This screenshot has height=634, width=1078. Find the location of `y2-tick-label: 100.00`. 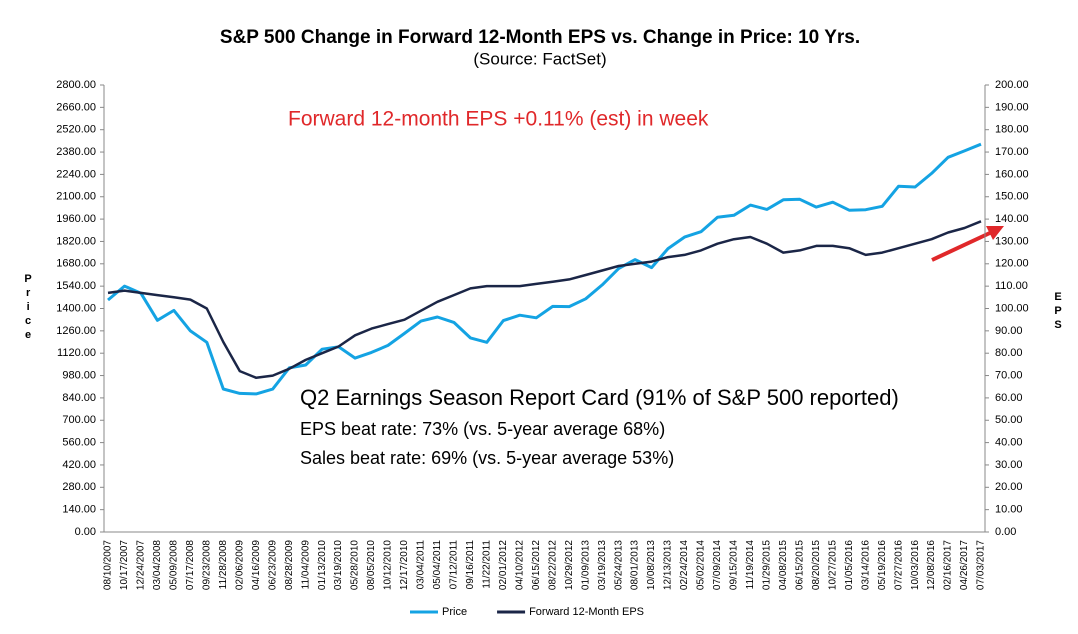

y2-tick-label: 100.00 is located at coordinates (1012, 308).